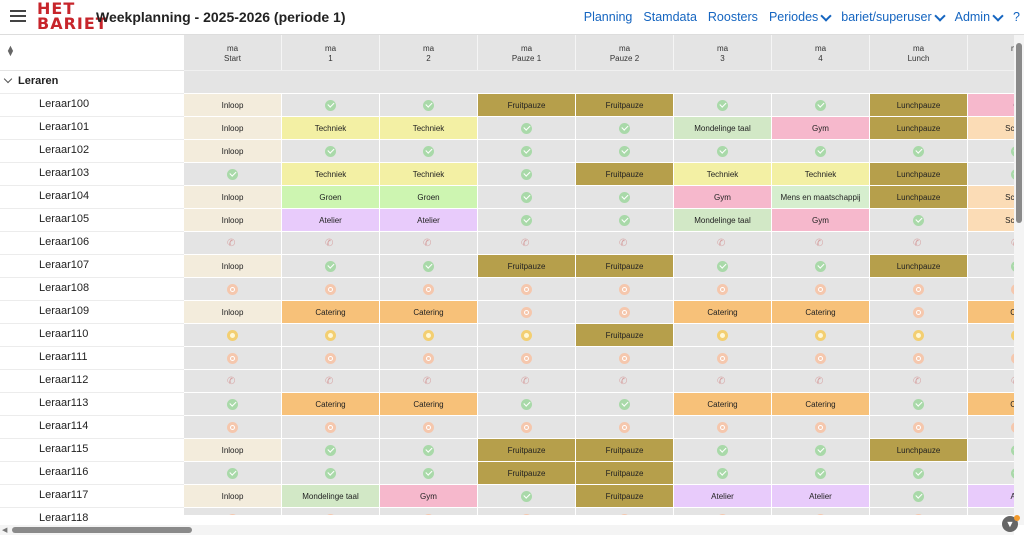  What do you see at coordinates (1019, 280) in the screenshot?
I see `vertical-scrollbar` at bounding box center [1019, 280].